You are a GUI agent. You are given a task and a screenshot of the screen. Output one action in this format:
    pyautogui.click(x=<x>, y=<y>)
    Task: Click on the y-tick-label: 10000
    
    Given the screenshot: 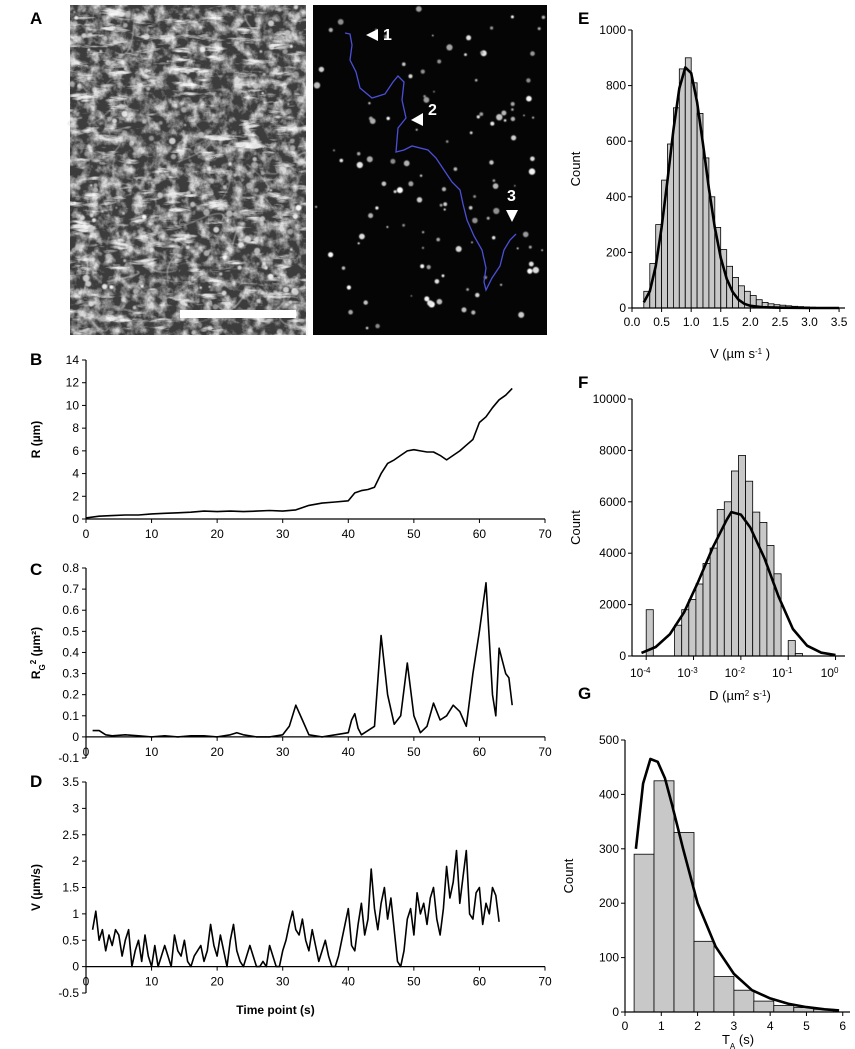 What is the action you would take?
    pyautogui.click(x=610, y=399)
    